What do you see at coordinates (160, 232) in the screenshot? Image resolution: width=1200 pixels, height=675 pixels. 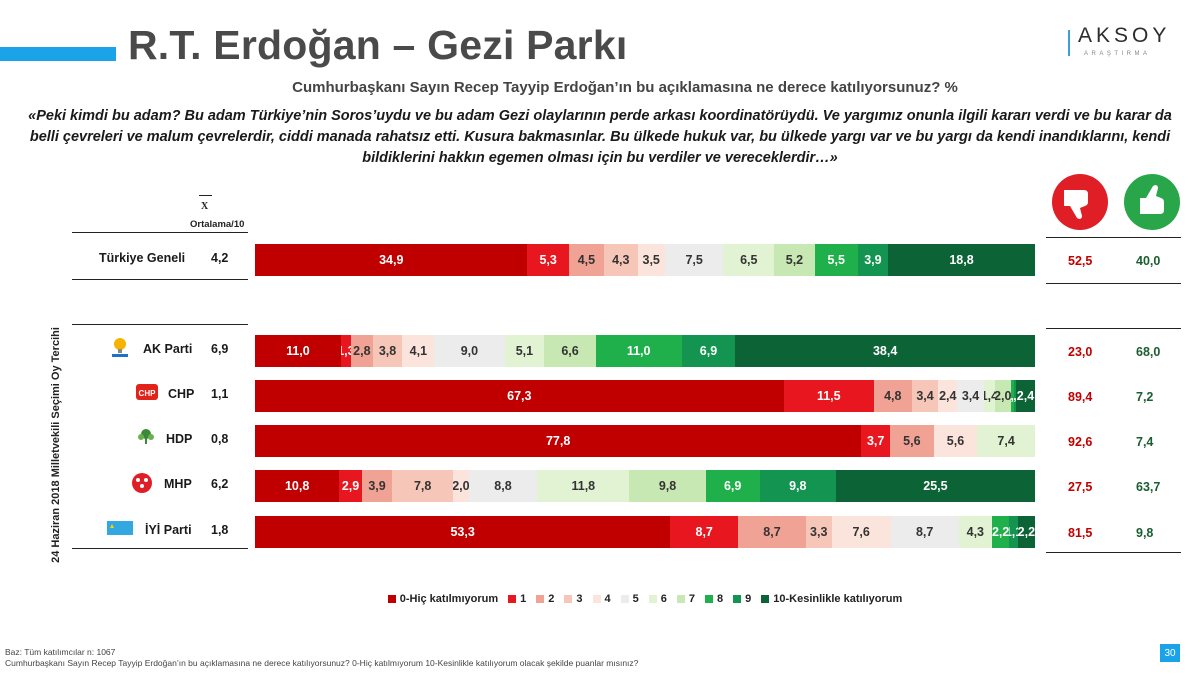 I see `table-line-top` at bounding box center [160, 232].